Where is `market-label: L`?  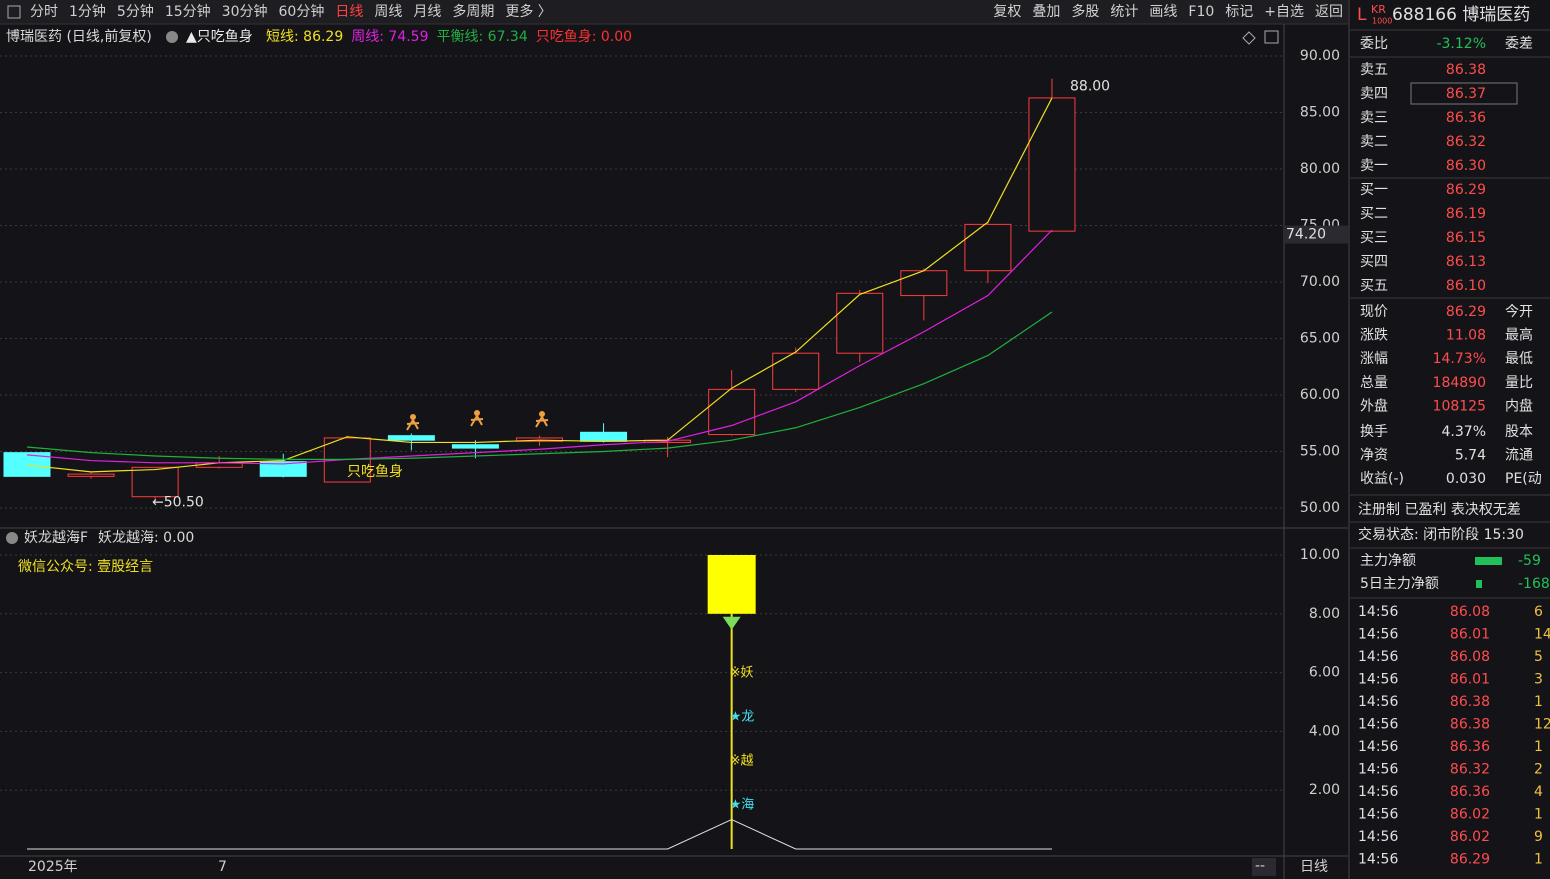
market-label: L is located at coordinates (1362, 15).